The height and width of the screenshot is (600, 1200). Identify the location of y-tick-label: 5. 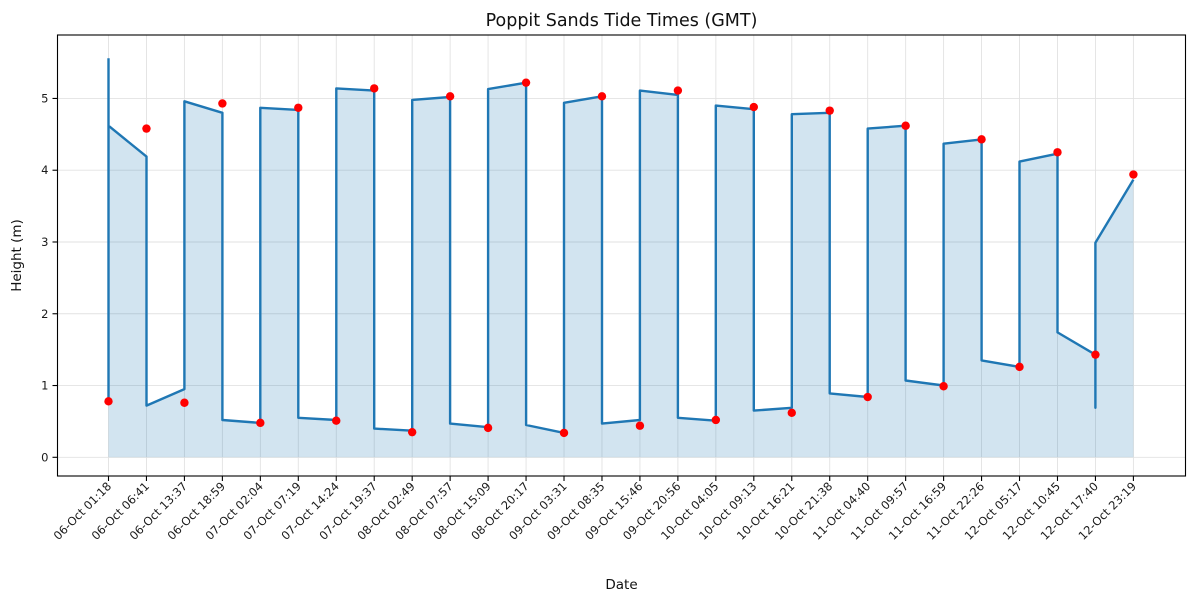
(44, 98).